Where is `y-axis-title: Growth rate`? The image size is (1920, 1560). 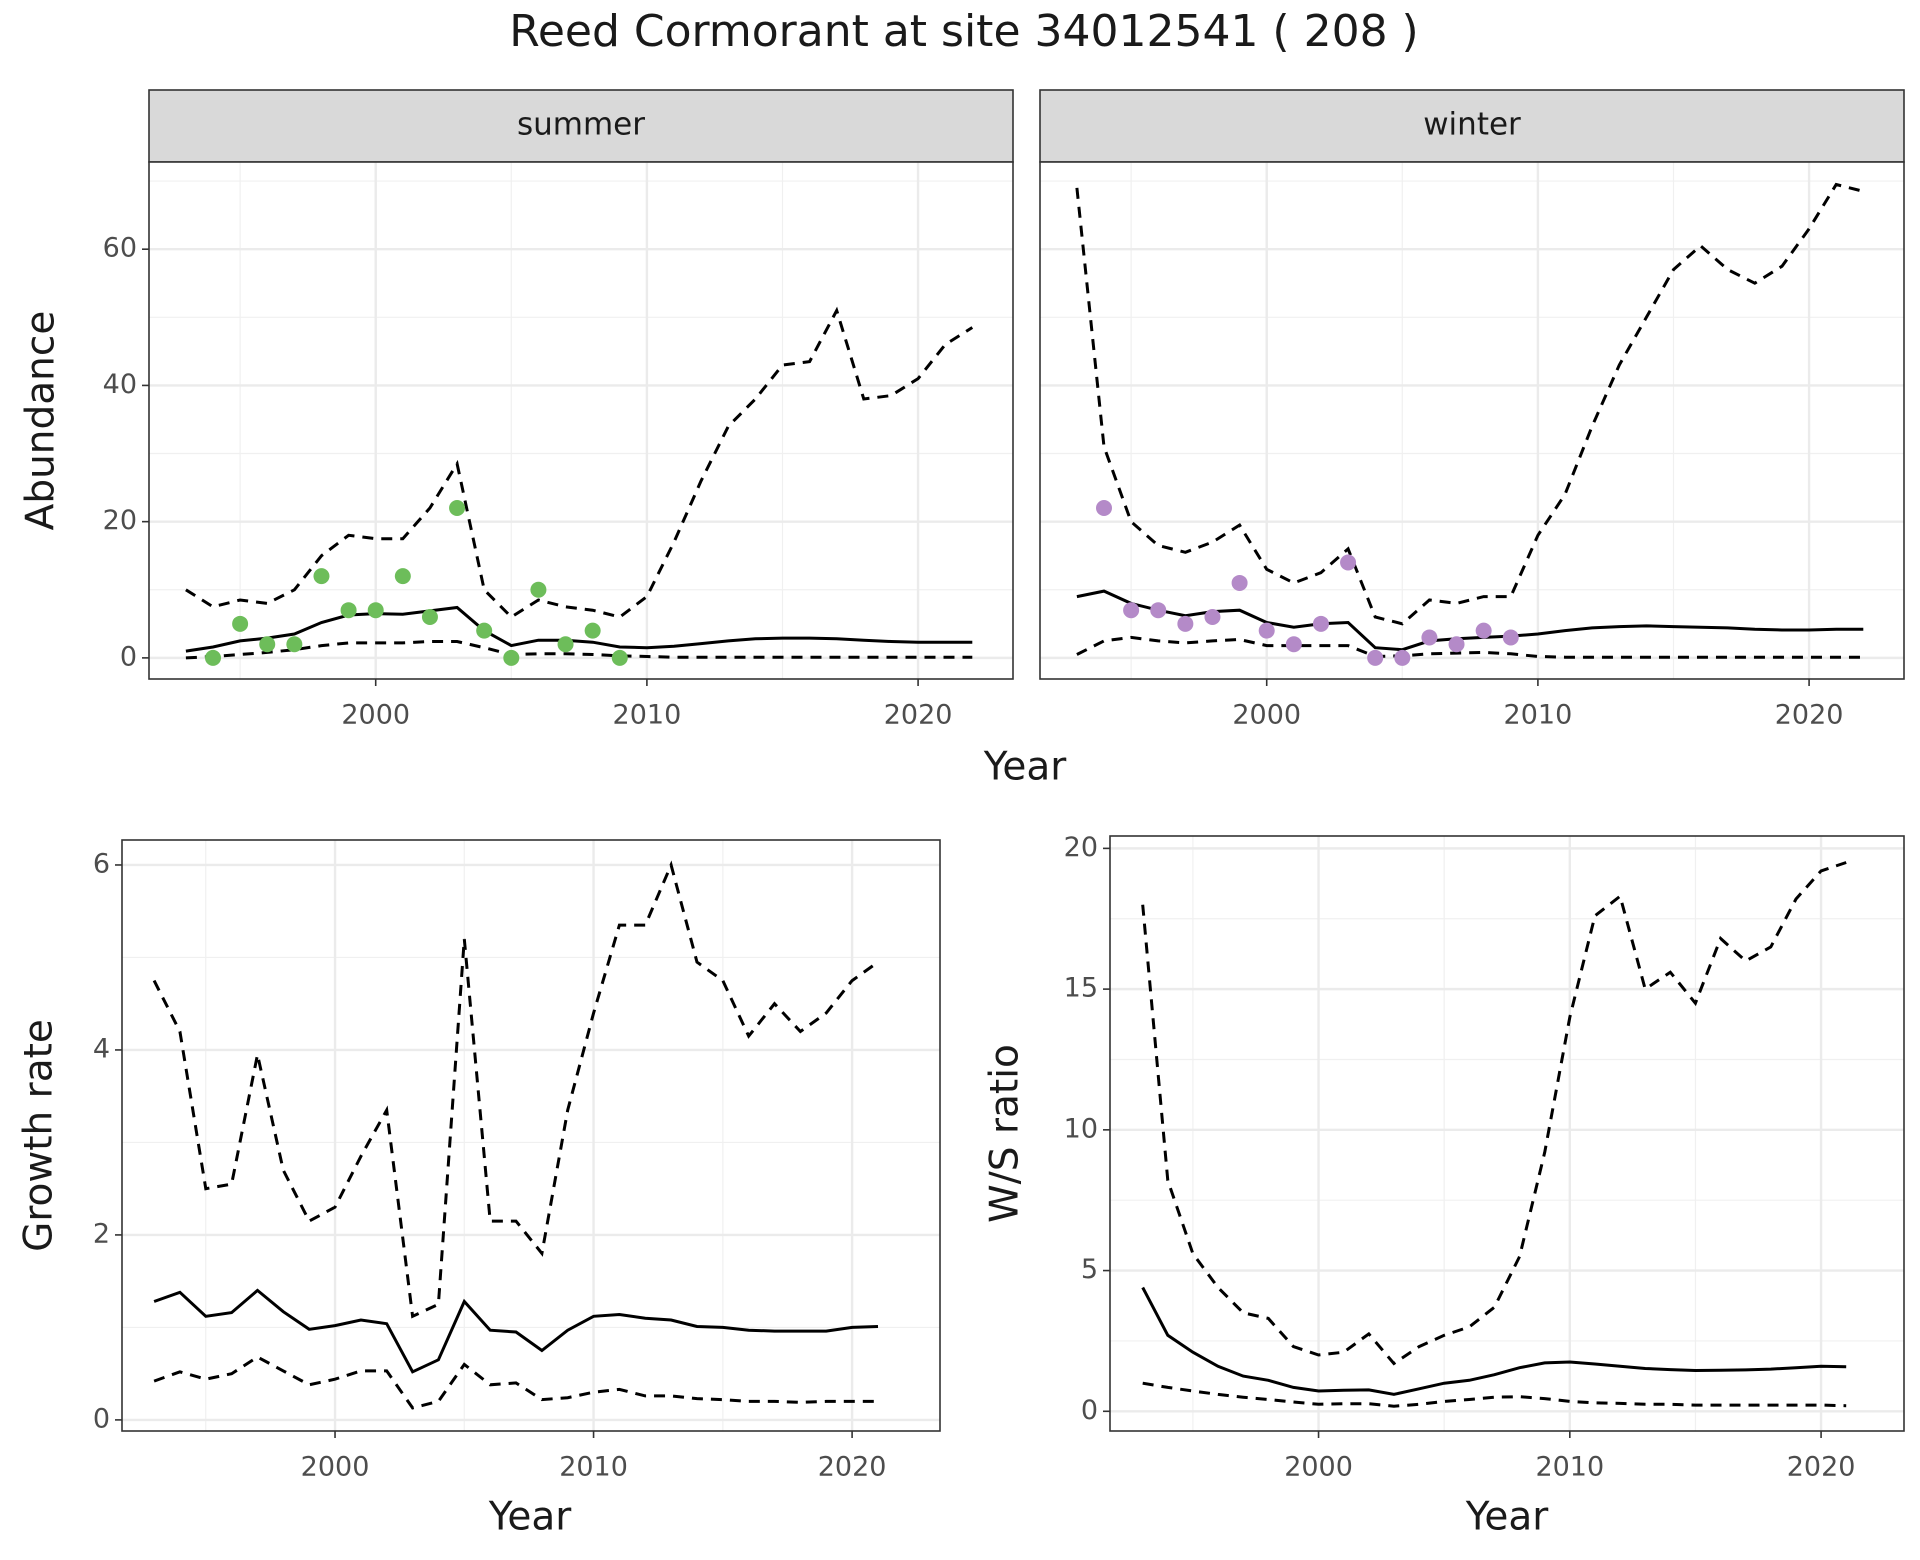
y-axis-title: Growth rate is located at coordinates (39, 1135).